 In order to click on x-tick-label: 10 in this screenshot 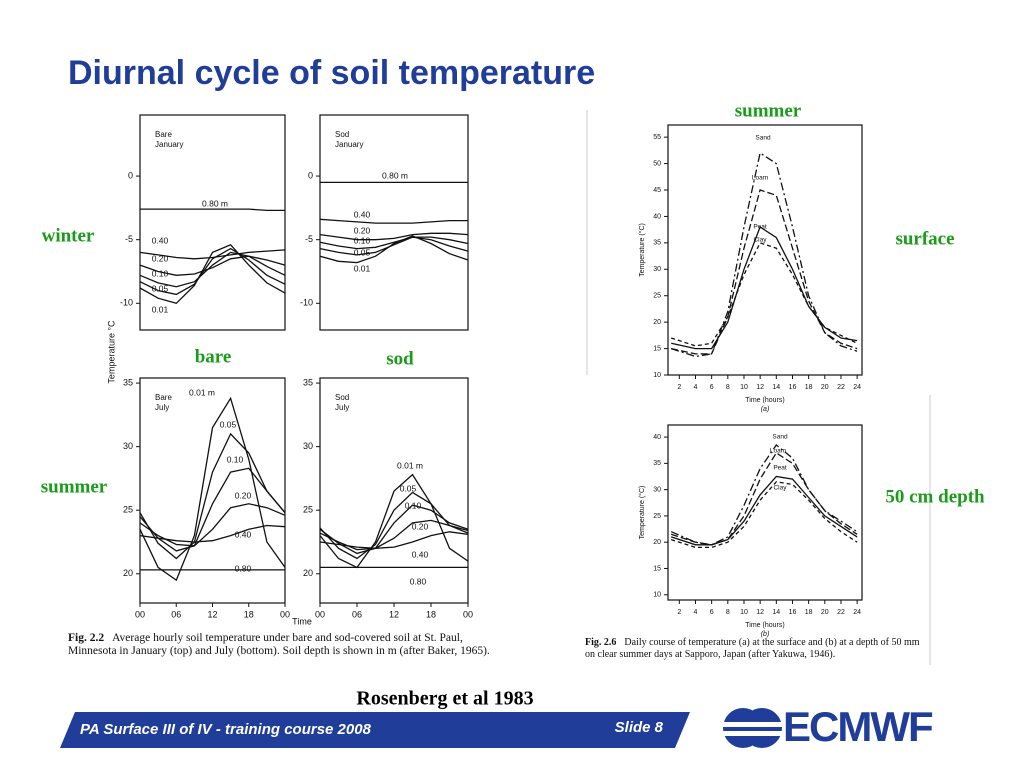, I will do `click(744, 612)`.